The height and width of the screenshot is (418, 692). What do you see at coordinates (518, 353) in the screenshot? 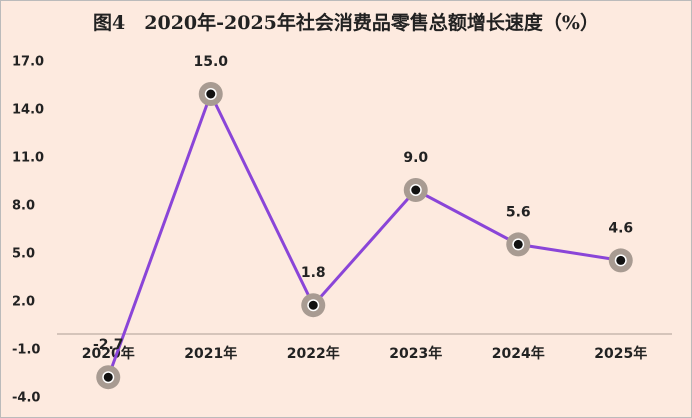
I see `x-tick-label: 2024年` at bounding box center [518, 353].